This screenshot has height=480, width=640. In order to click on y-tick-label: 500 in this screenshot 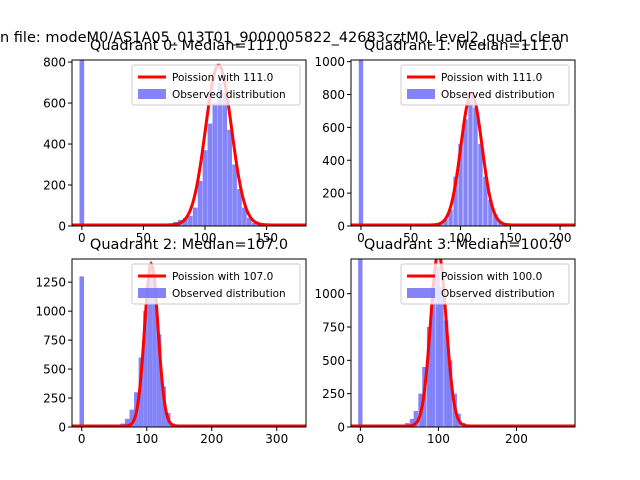, I will do `click(54, 370)`.